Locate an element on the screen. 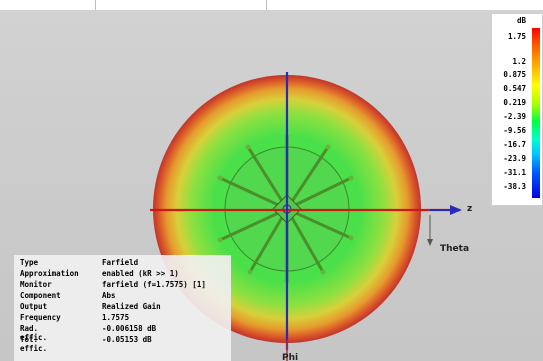 This screenshot has width=543, height=361. legend-tick: -2.39 is located at coordinates (514, 116).